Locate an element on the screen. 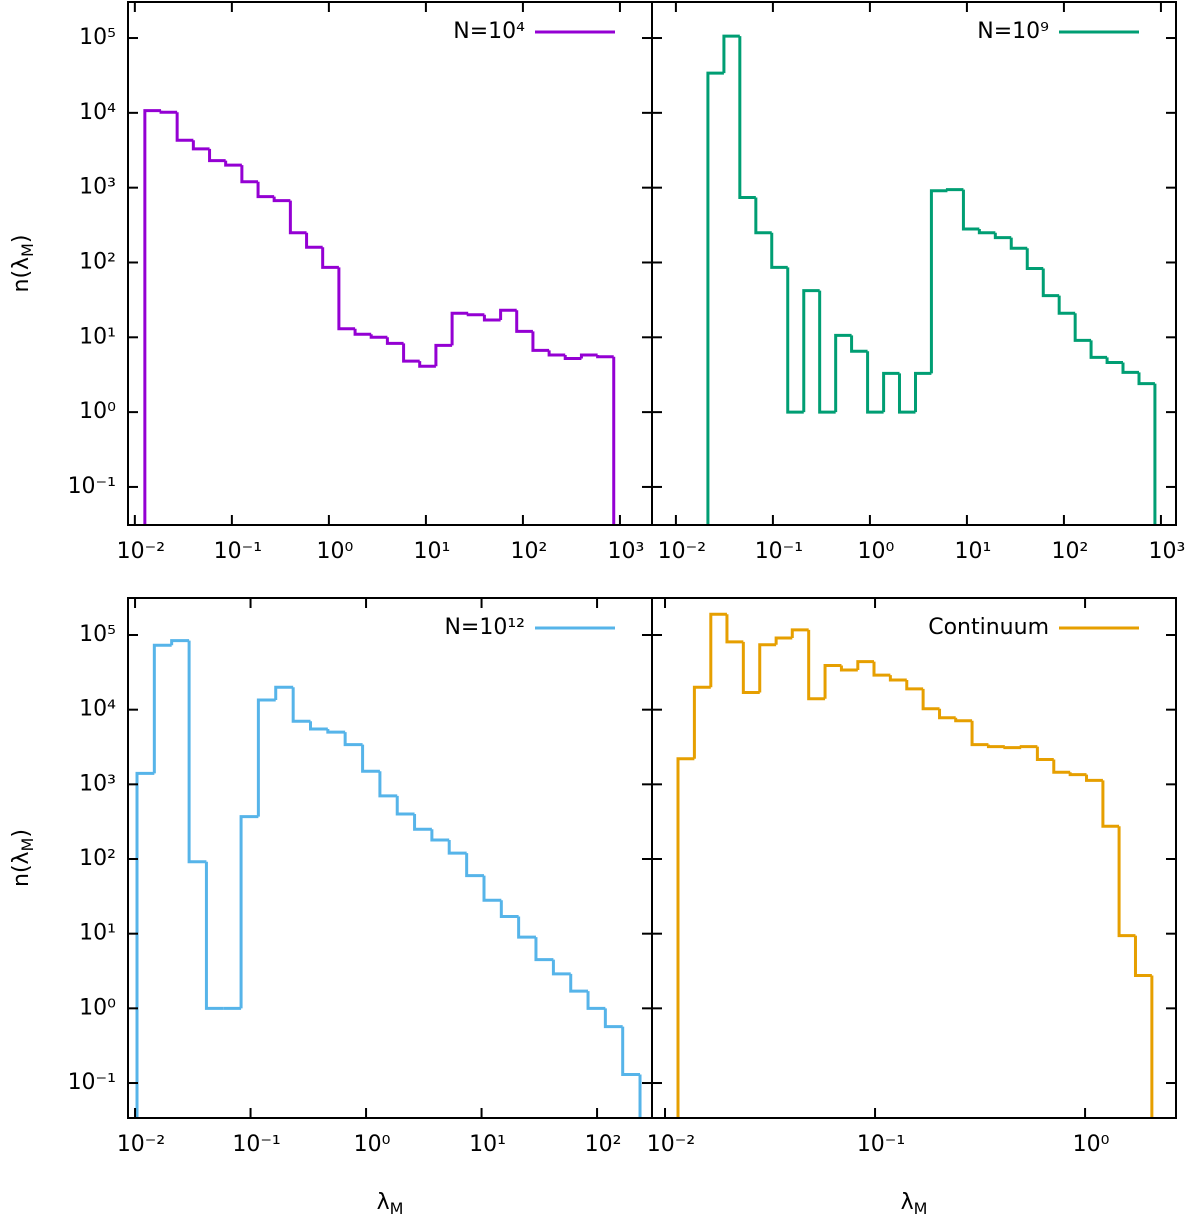  legend-label: N=10⁴ is located at coordinates (489, 31).